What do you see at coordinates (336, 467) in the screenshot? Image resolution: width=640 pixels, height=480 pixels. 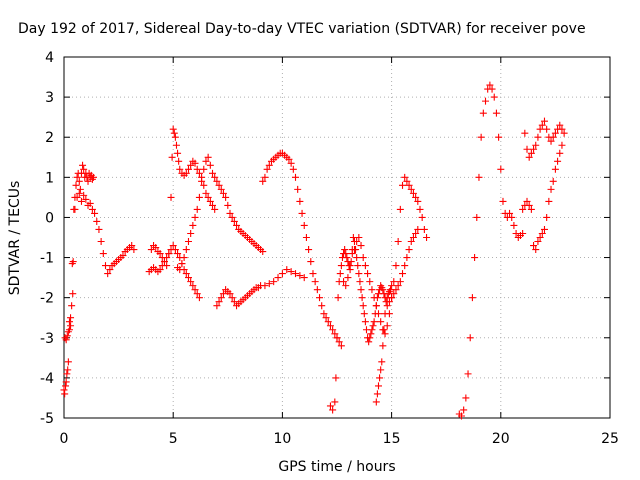 I see `x-axis-label: GPS time / hours` at bounding box center [336, 467].